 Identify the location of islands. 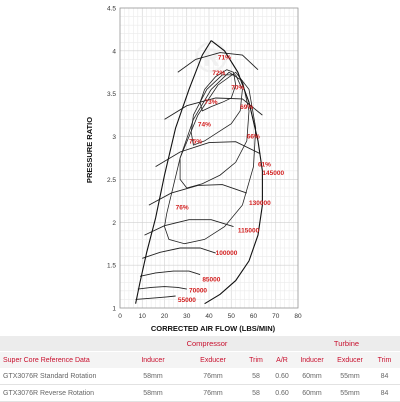
(210, 157).